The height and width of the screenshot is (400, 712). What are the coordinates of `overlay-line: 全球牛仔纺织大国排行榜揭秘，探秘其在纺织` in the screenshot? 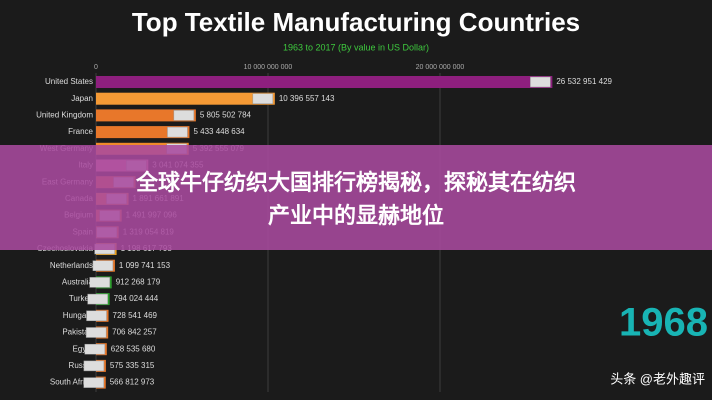 It's located at (355, 182).